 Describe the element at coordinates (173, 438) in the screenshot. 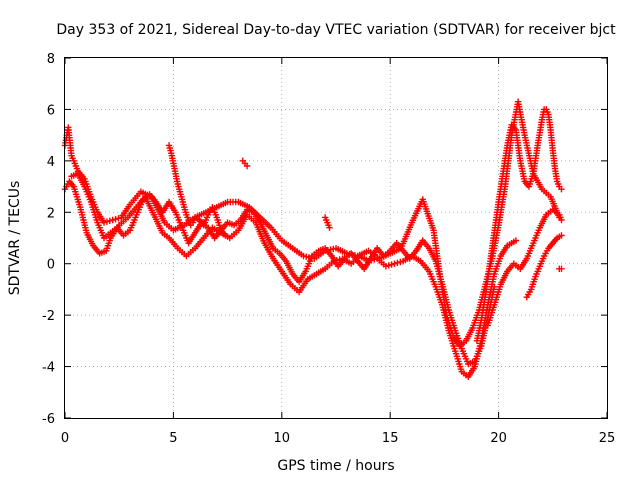

I see `x-tick-label: 5` at that location.